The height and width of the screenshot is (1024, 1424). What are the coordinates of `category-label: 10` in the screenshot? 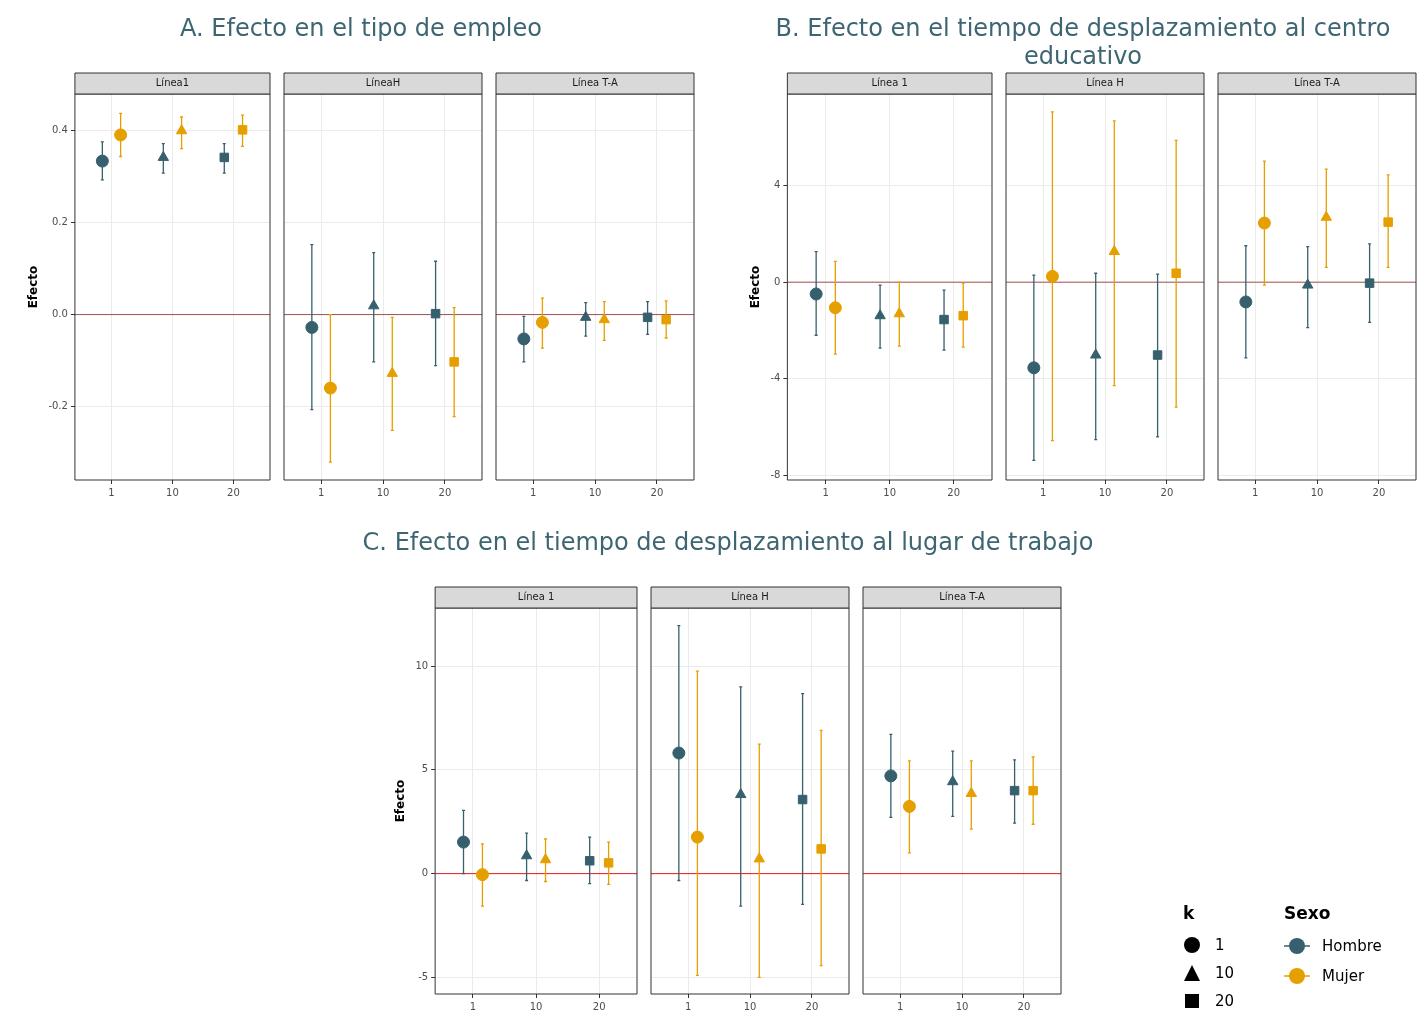 It's located at (1225, 973).